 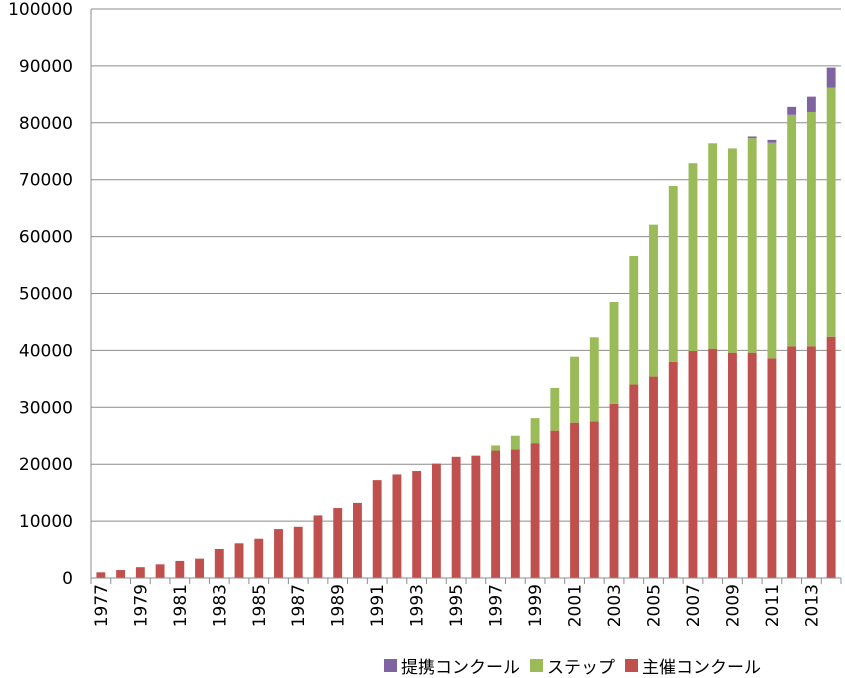 What do you see at coordinates (536, 605) in the screenshot?
I see `x-tick-label: 1999` at bounding box center [536, 605].